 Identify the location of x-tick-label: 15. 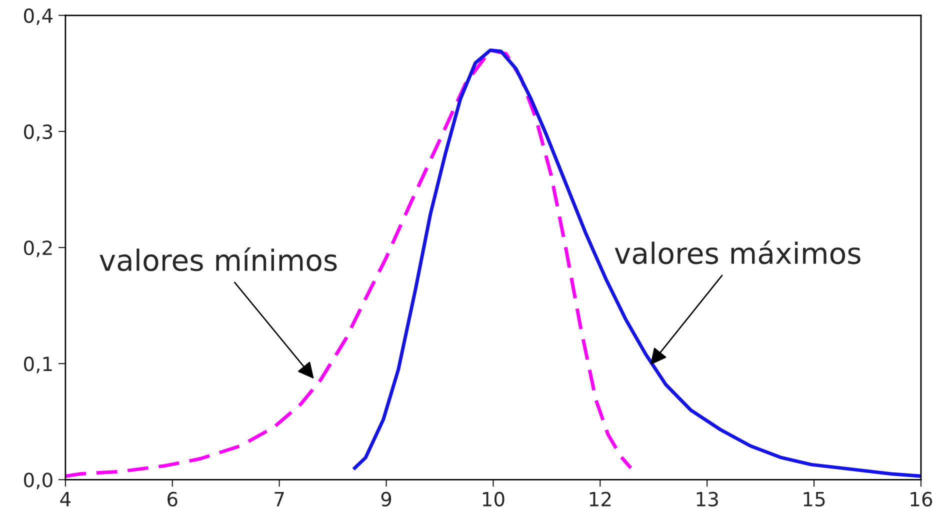
(814, 499).